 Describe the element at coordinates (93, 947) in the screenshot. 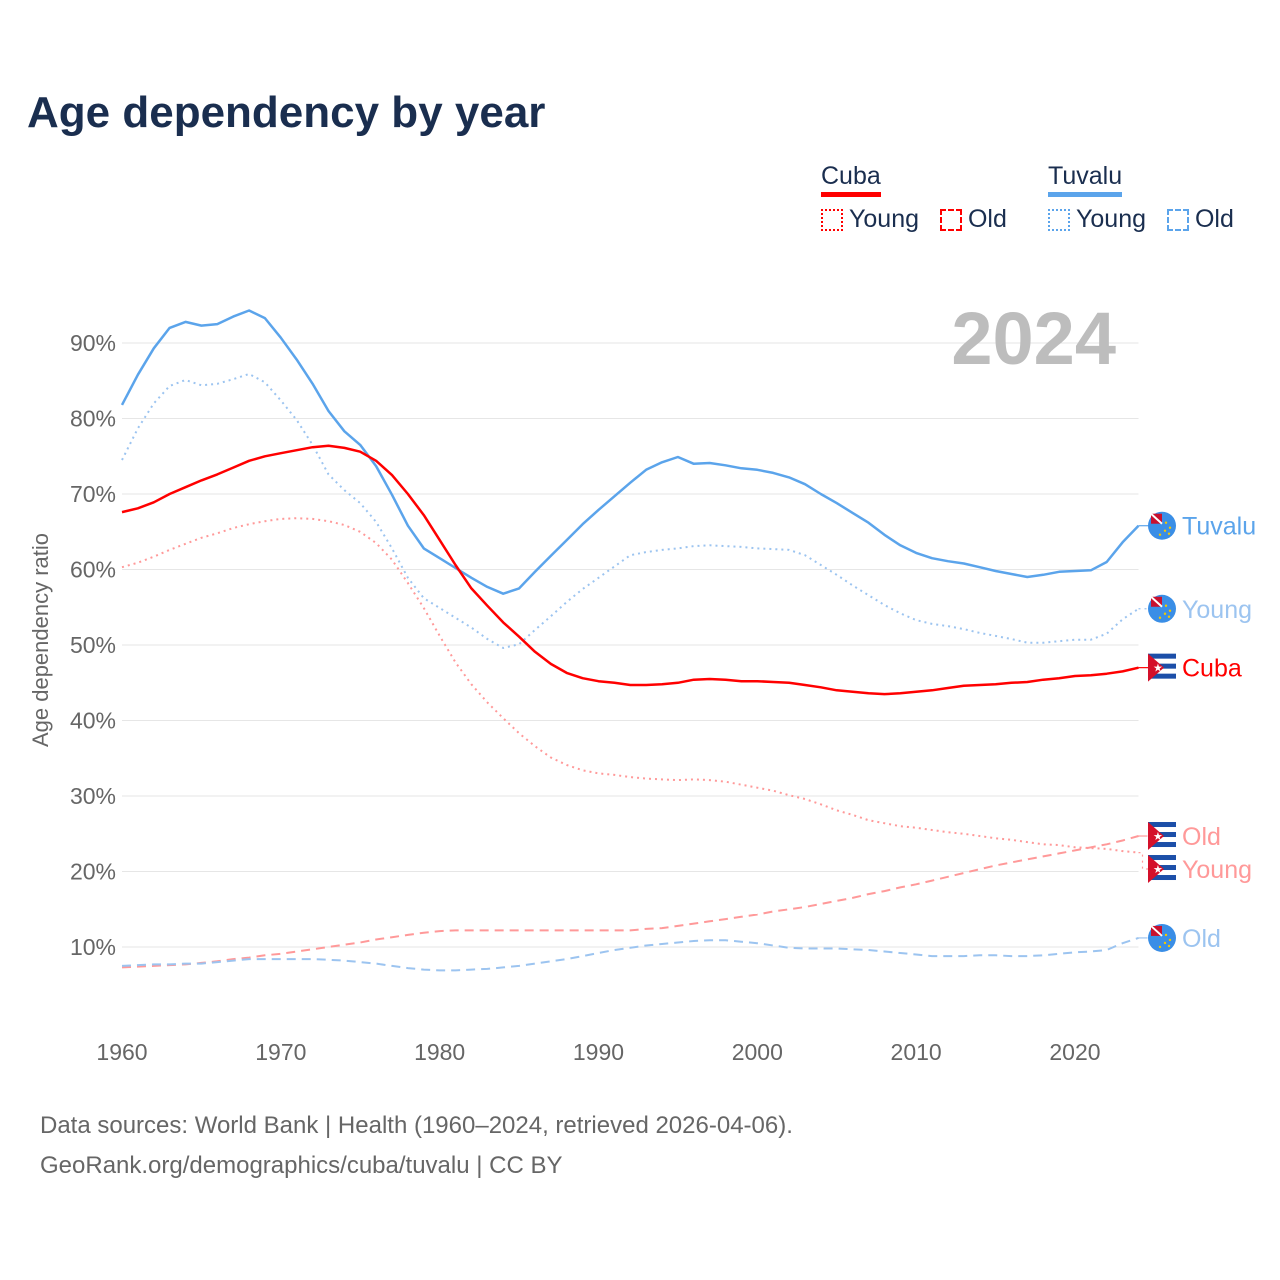

I see `y-tick-label: 10%` at that location.